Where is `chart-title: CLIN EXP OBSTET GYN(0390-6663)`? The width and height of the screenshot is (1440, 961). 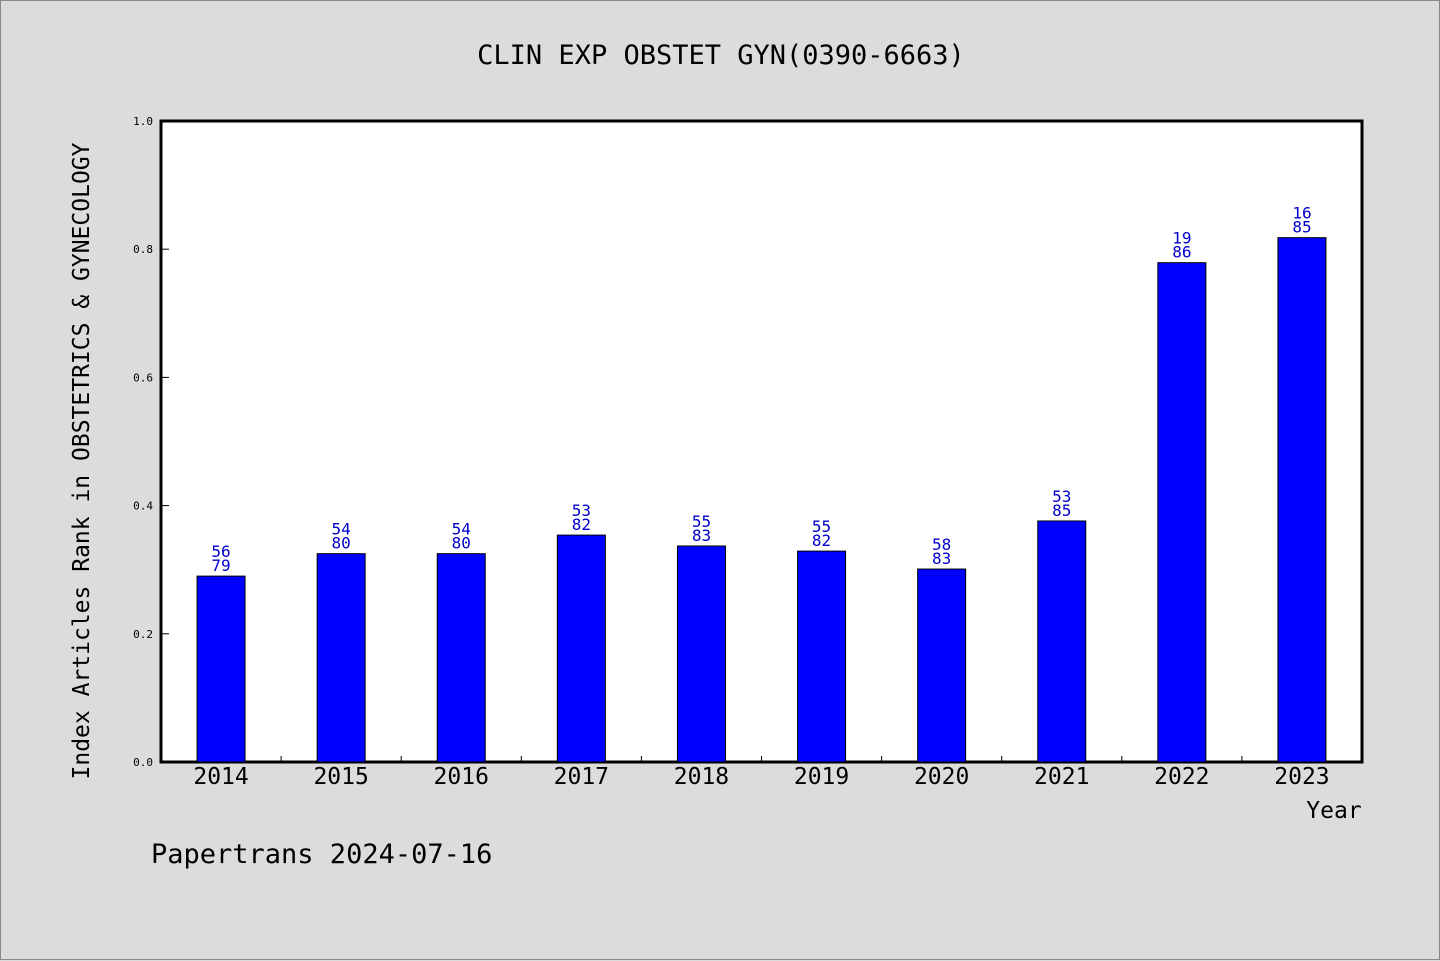
chart-title: CLIN EXP OBSTET GYN(0390-6663) is located at coordinates (721, 55).